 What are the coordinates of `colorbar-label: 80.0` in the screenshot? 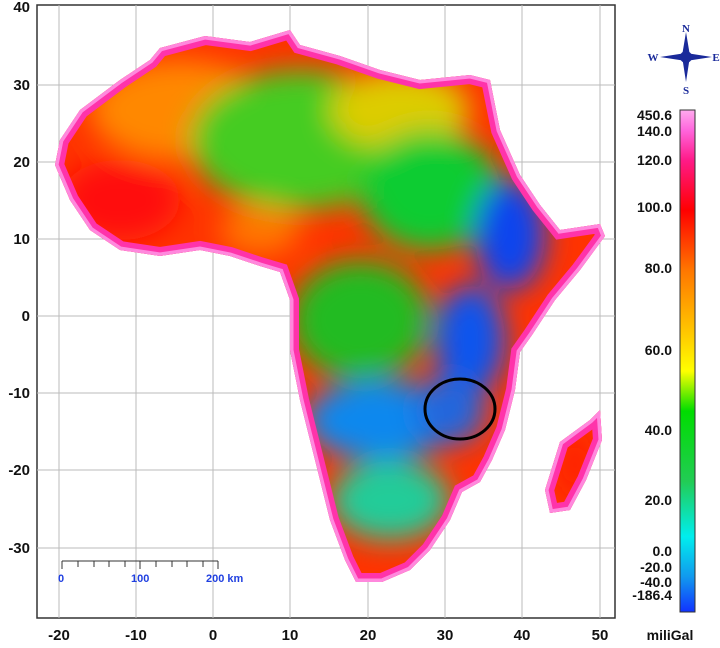 It's located at (658, 268).